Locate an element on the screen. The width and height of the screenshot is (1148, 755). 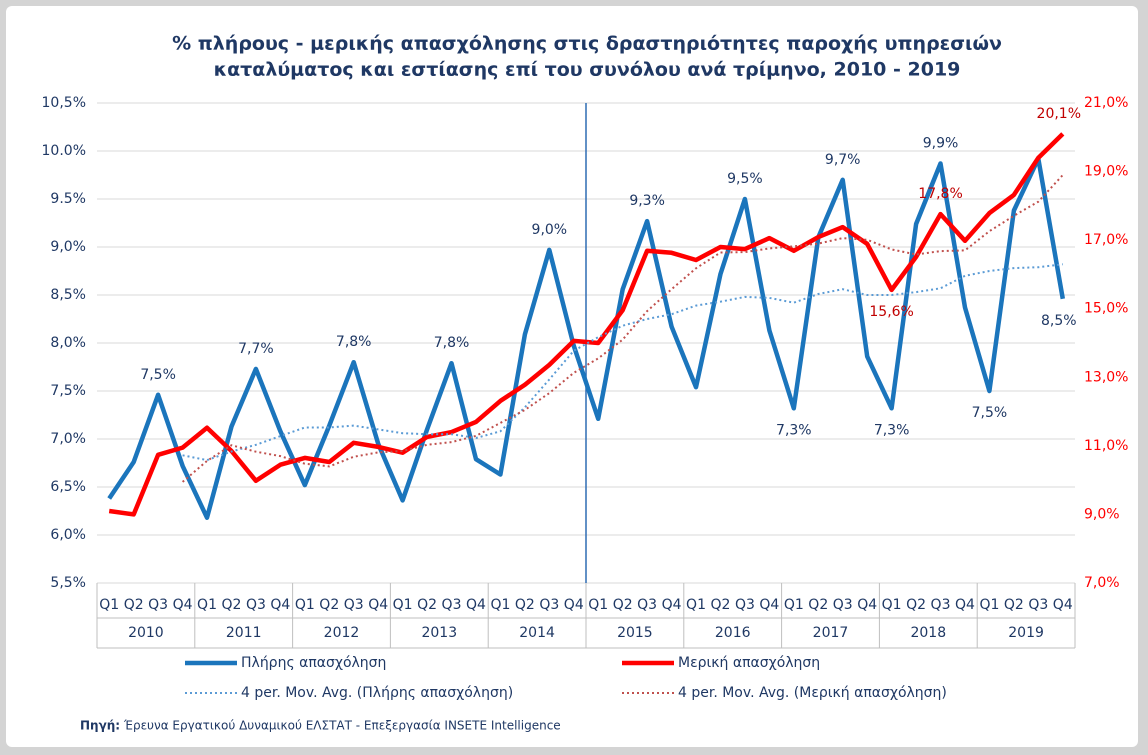
y2-tick-label: 15,0% is located at coordinates (1106, 309).